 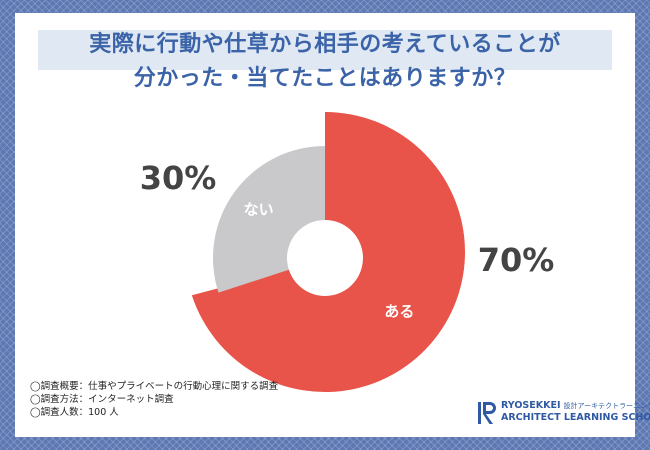 What do you see at coordinates (575, 405) in the screenshot?
I see `logo-name: RYOSEKKEI 設計アーキテクトラーニング` at bounding box center [575, 405].